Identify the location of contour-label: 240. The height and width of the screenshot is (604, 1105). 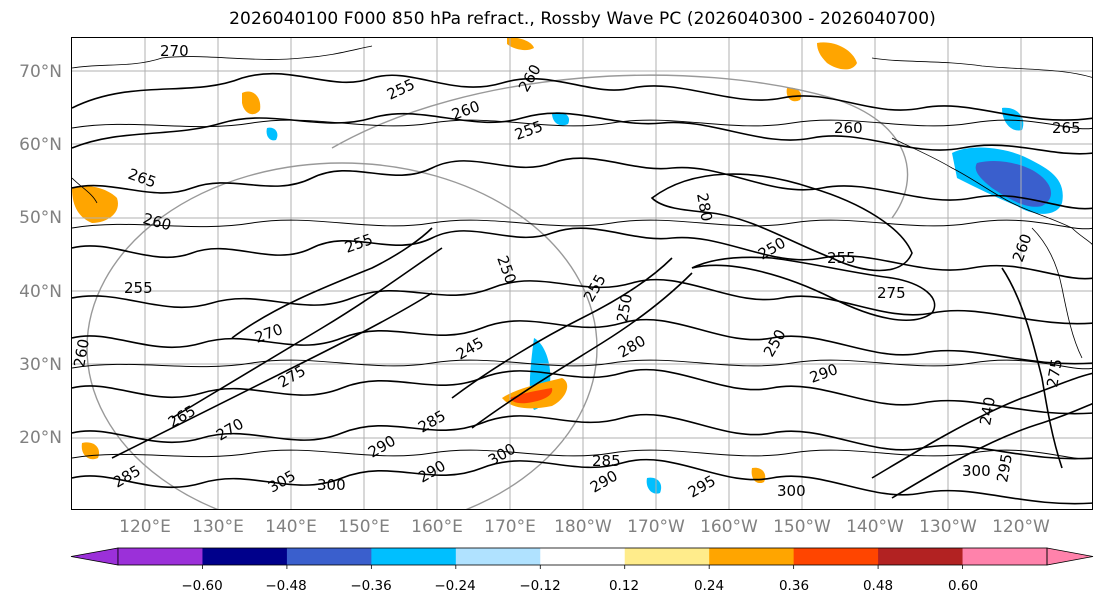
(987, 410).